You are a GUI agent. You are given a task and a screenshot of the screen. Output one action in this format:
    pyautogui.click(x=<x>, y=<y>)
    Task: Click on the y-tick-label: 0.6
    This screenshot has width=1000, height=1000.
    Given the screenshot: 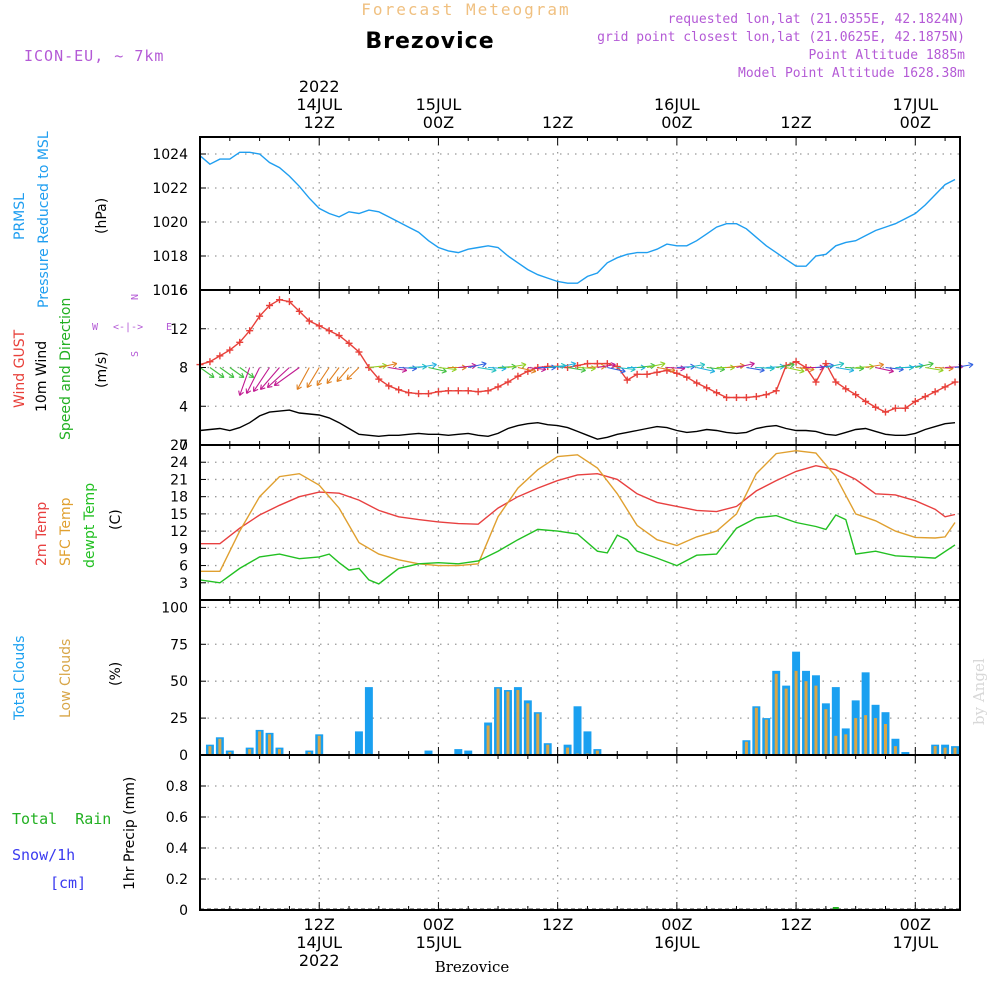 What is the action you would take?
    pyautogui.click(x=177, y=818)
    